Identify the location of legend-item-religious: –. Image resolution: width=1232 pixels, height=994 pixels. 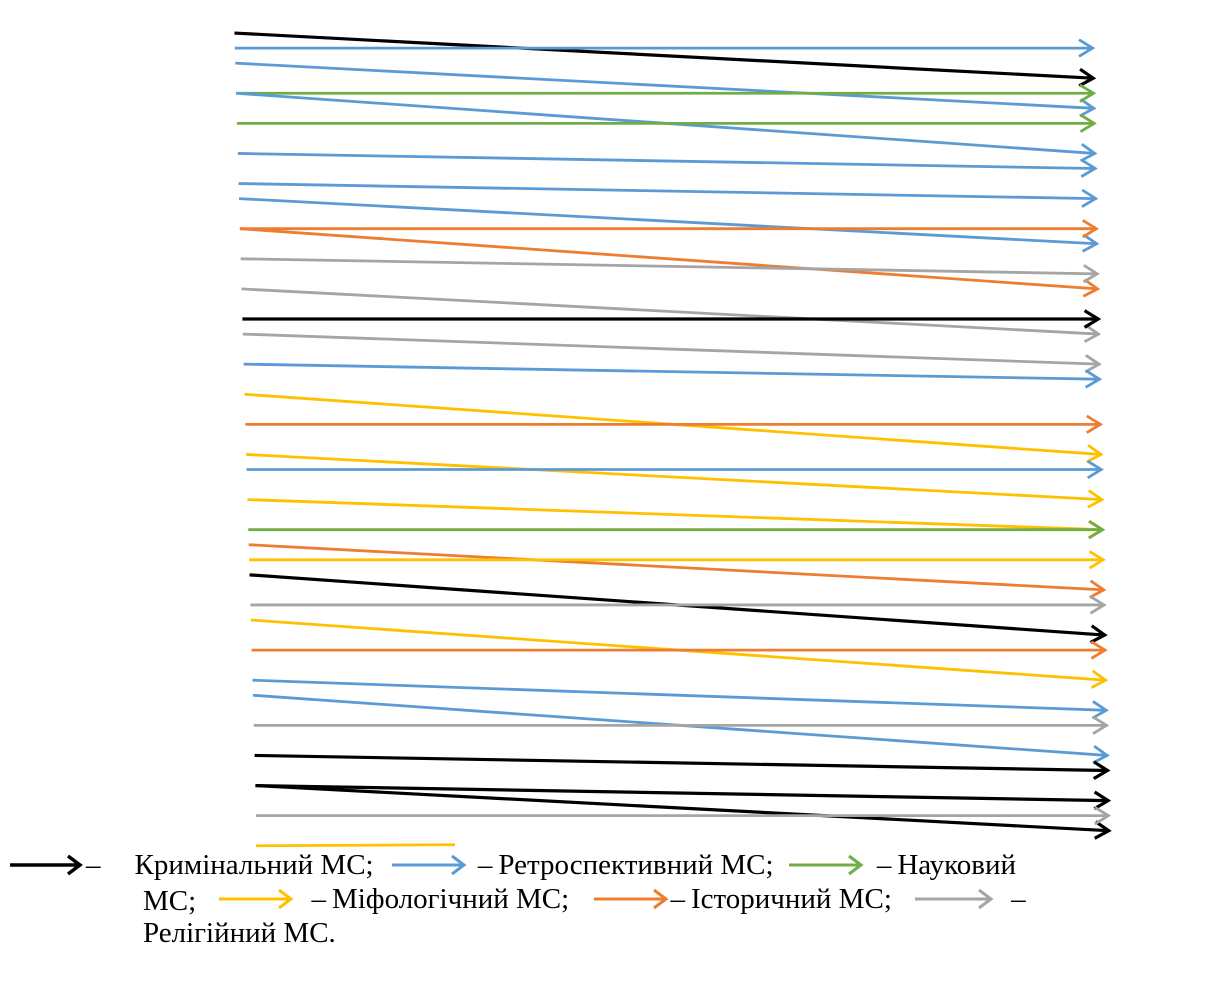
(962, 899).